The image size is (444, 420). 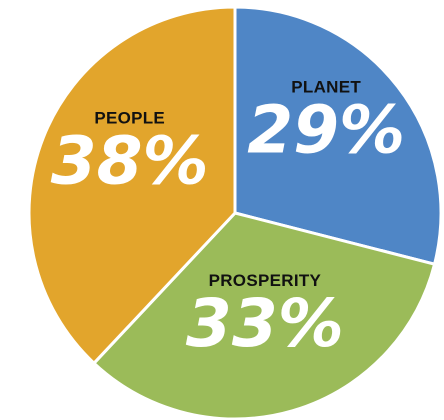 I want to click on slice-label-planet: PLANET, so click(x=326, y=86).